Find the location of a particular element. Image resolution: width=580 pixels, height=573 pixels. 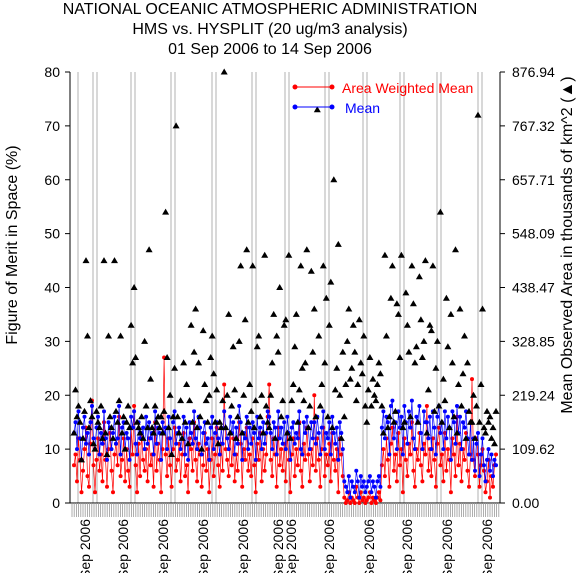

legend-marker-mean-end is located at coordinates (332, 107).